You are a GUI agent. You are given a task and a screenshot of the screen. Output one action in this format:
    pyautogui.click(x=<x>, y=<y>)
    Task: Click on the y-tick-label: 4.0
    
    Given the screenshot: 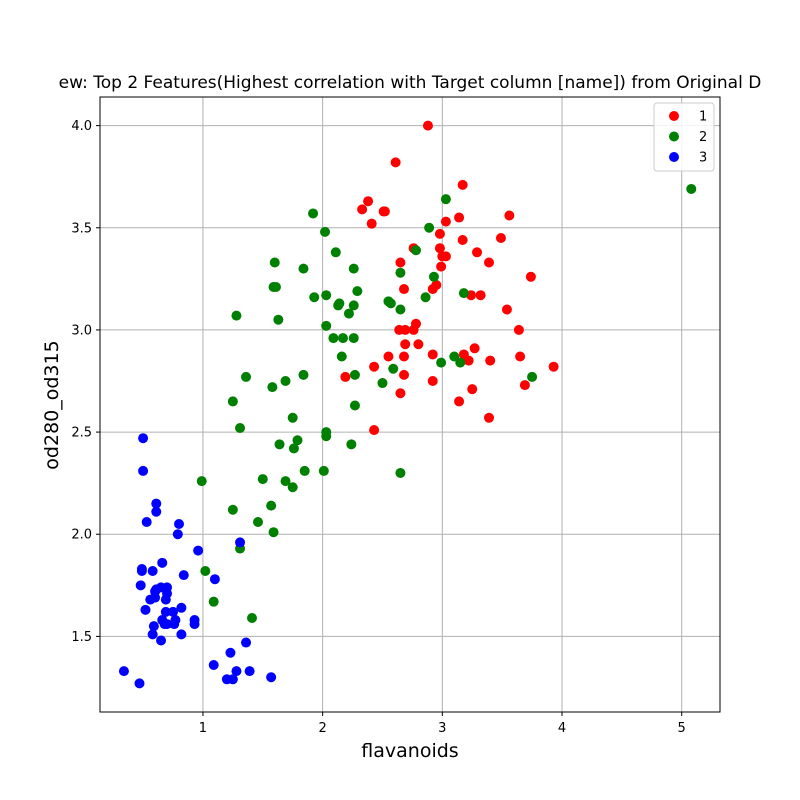 What is the action you would take?
    pyautogui.click(x=81, y=126)
    